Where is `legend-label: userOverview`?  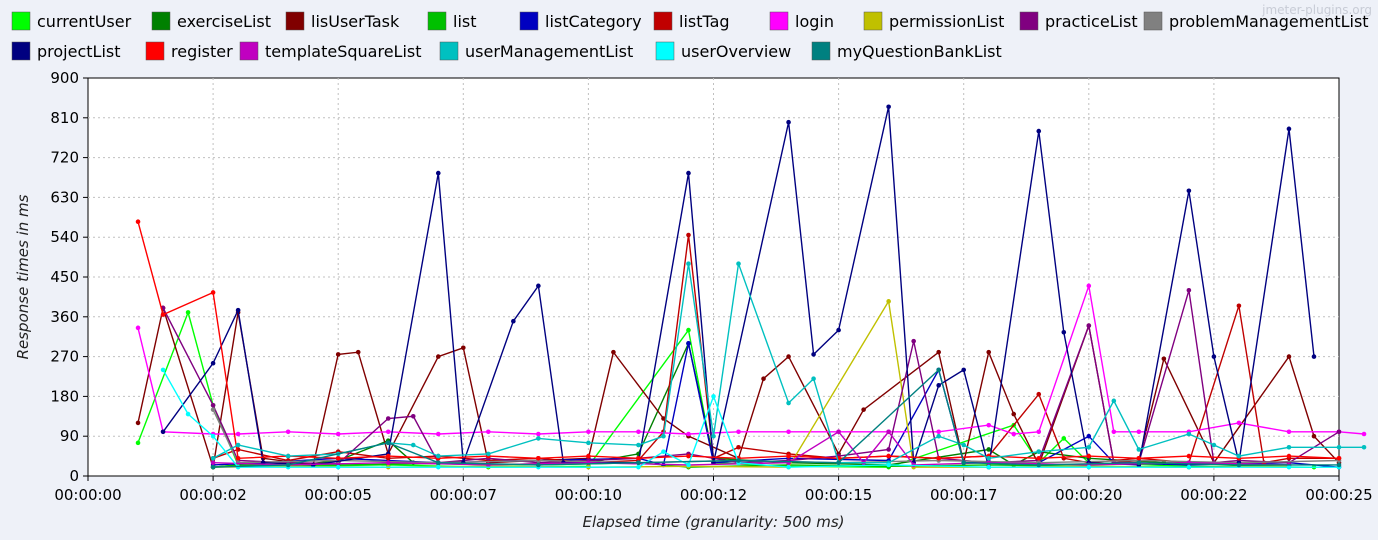 legend-label: userOverview is located at coordinates (736, 51).